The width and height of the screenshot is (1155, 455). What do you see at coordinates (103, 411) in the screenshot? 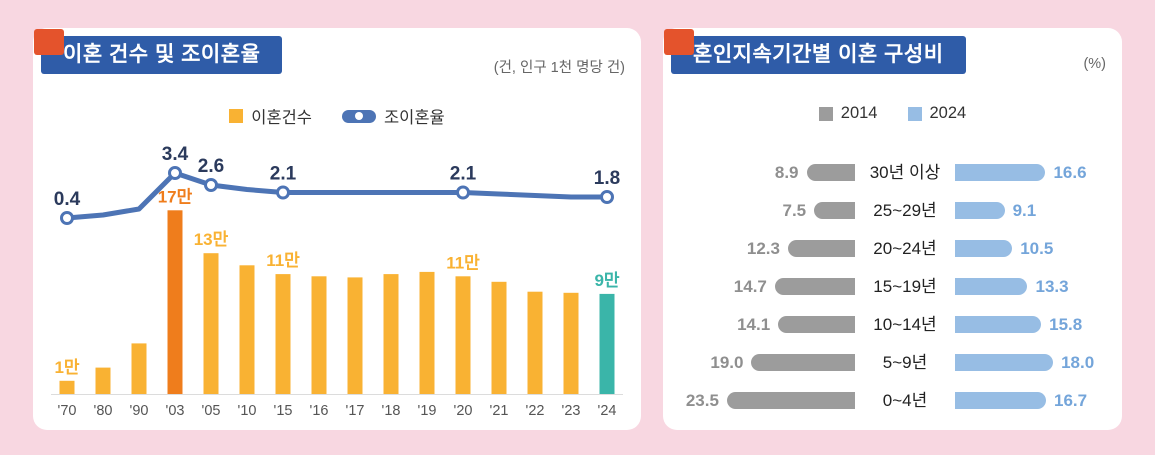
I see `x-axis-label: '80` at bounding box center [103, 411].